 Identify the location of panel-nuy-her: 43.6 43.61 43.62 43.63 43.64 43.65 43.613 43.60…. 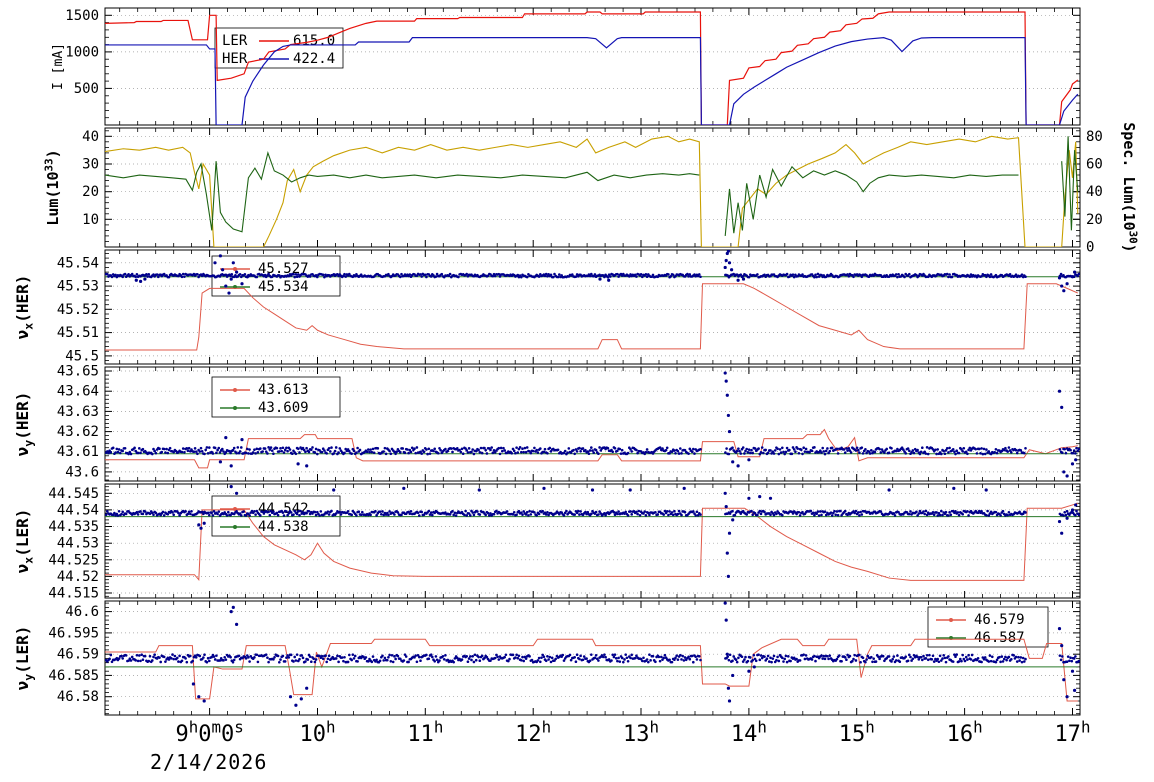
(547, 423).